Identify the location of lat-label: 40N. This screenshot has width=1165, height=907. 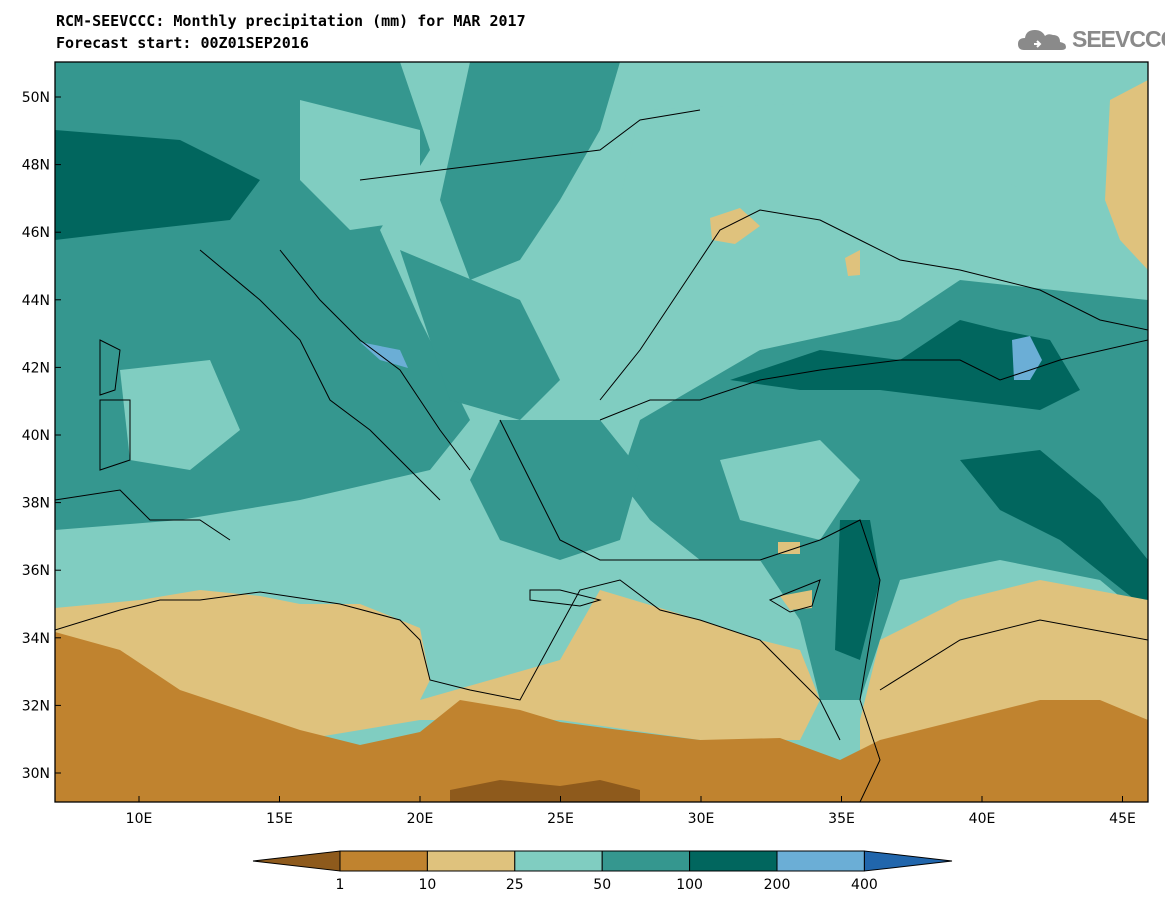
(36, 436).